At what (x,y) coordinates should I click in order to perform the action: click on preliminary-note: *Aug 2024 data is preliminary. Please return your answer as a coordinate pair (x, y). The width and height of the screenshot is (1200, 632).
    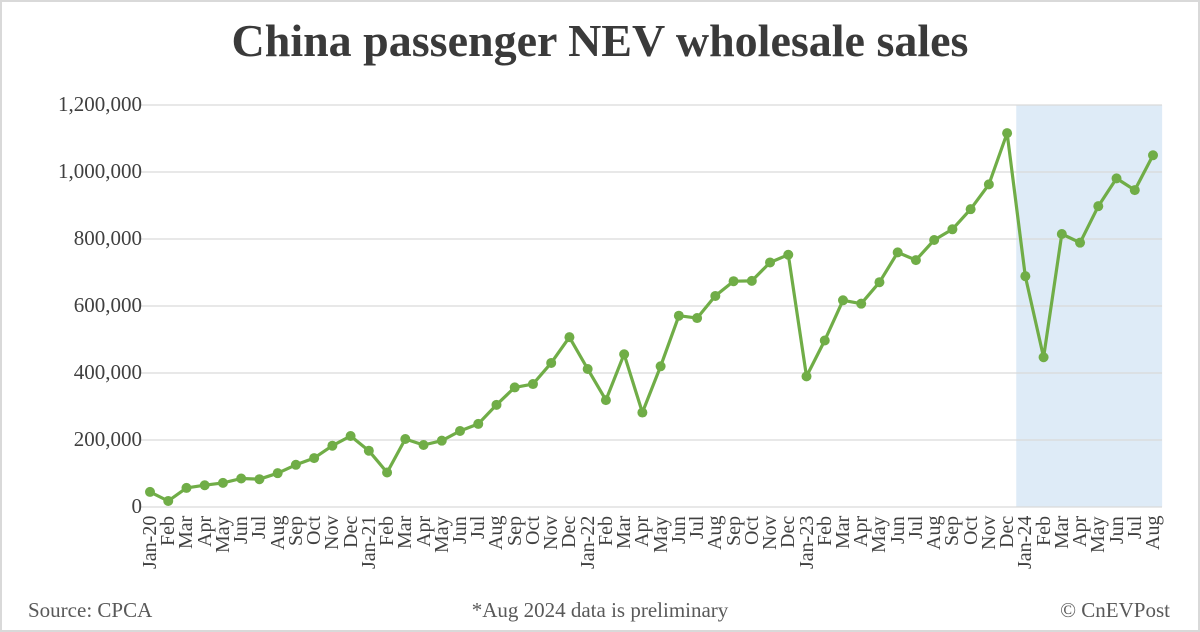
    Looking at the image, I should click on (600, 610).